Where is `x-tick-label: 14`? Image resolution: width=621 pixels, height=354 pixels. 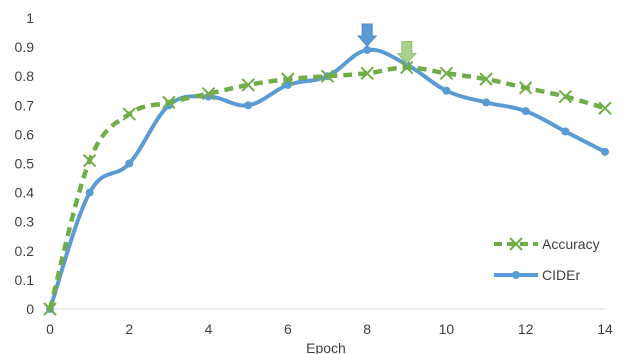 x-tick-label: 14 is located at coordinates (605, 329).